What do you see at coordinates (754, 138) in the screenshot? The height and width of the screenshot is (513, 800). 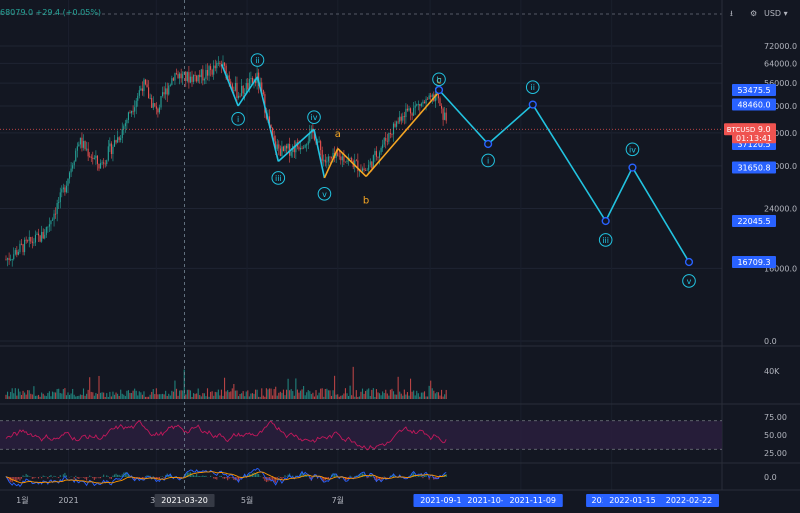 I see `countdown-label: 01:13:41` at bounding box center [754, 138].